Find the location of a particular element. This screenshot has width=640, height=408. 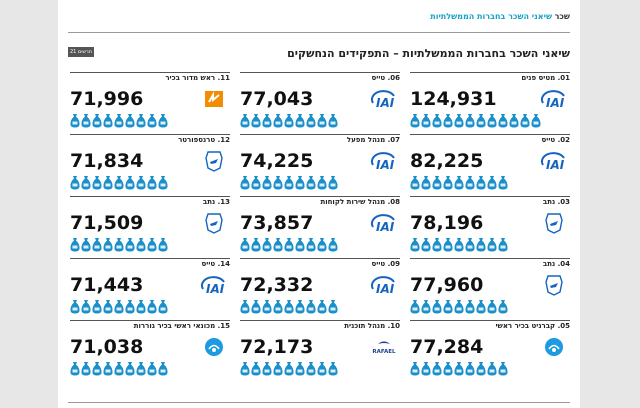

salary-card: 06. טייס 77,043 IAI is located at coordinates (320, 101).